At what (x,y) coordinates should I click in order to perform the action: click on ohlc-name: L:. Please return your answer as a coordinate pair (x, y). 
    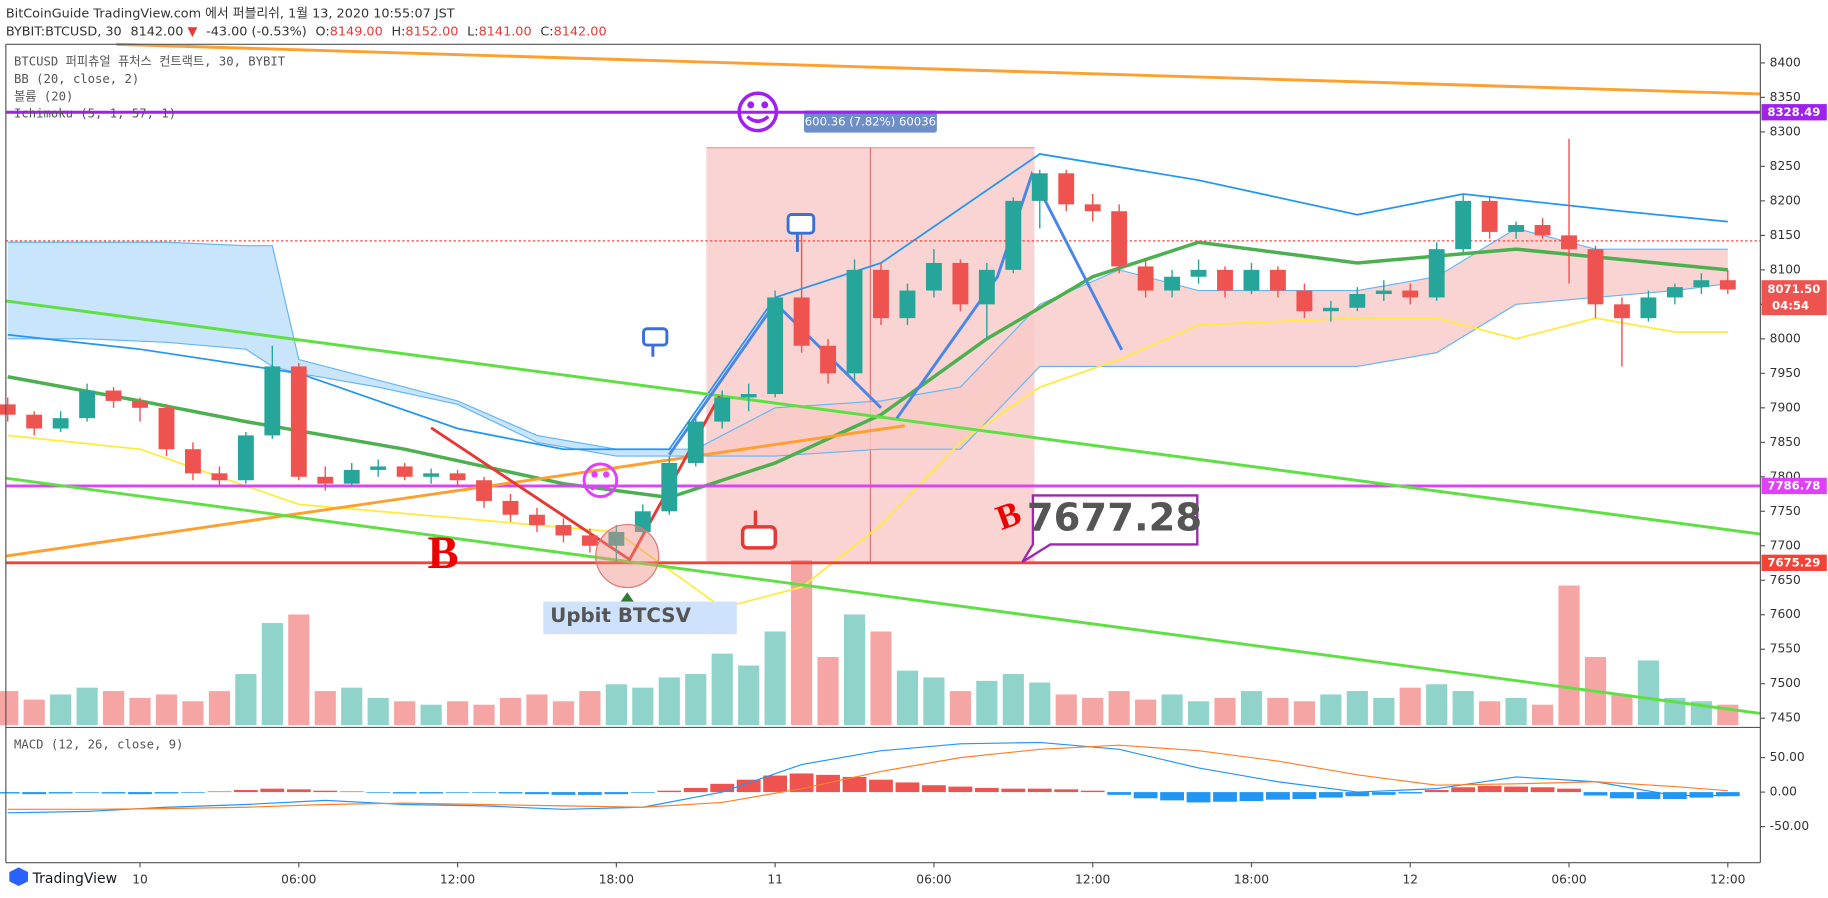
    Looking at the image, I should click on (472, 31).